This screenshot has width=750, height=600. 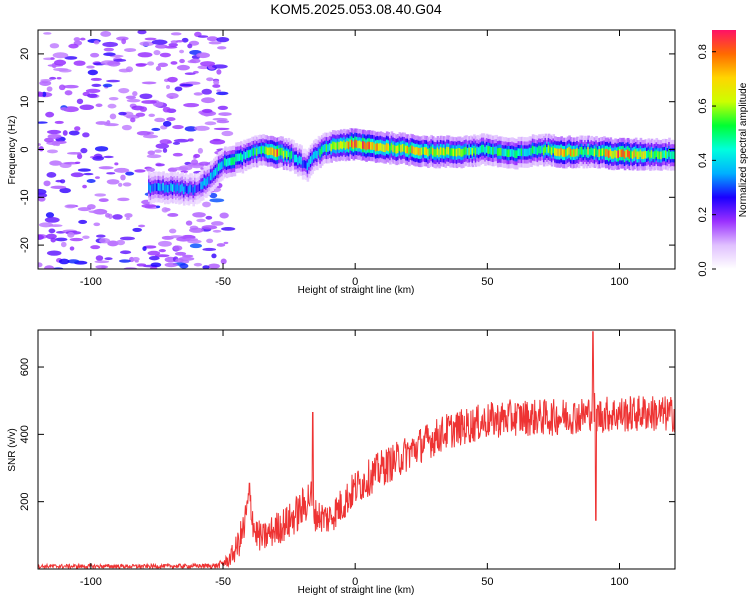 I want to click on snr-x-tick-label: 50, so click(x=487, y=582).